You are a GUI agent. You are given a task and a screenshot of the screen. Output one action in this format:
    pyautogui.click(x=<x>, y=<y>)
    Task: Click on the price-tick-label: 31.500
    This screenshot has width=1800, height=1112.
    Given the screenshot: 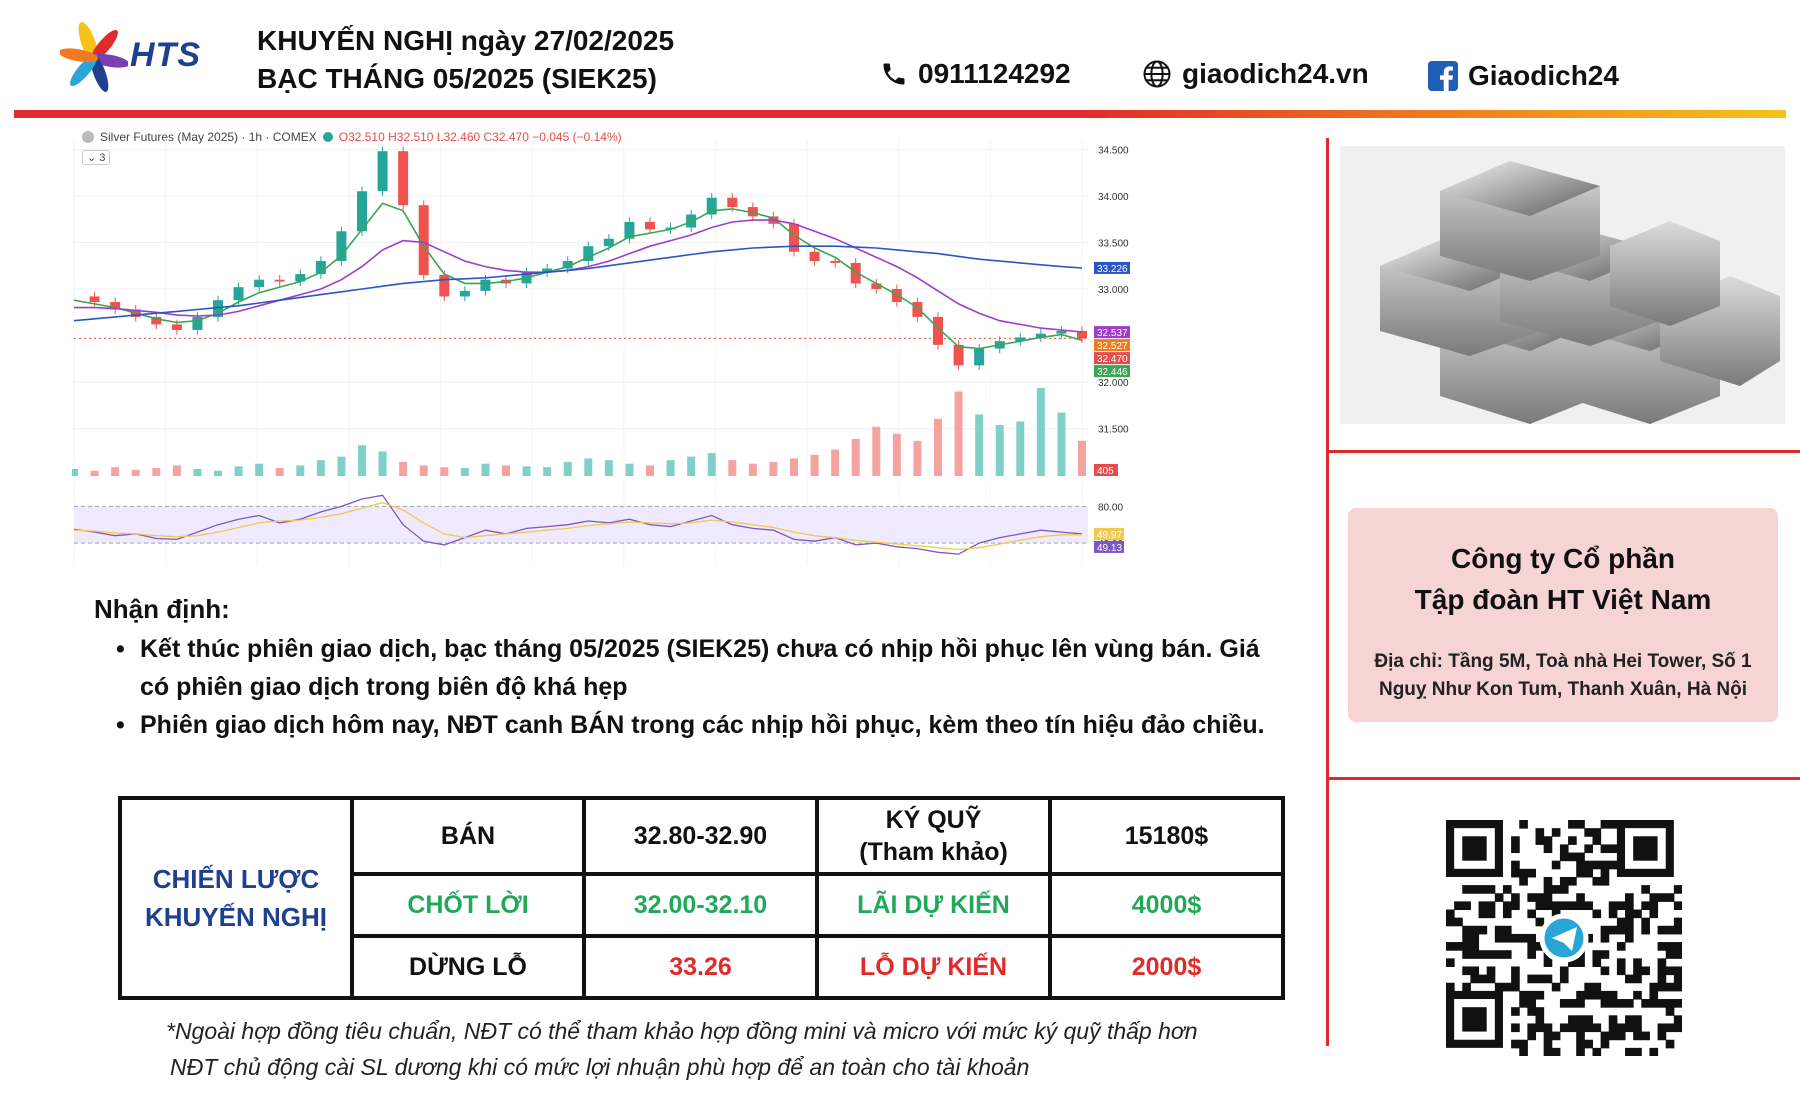 What is the action you would take?
    pyautogui.click(x=1113, y=430)
    